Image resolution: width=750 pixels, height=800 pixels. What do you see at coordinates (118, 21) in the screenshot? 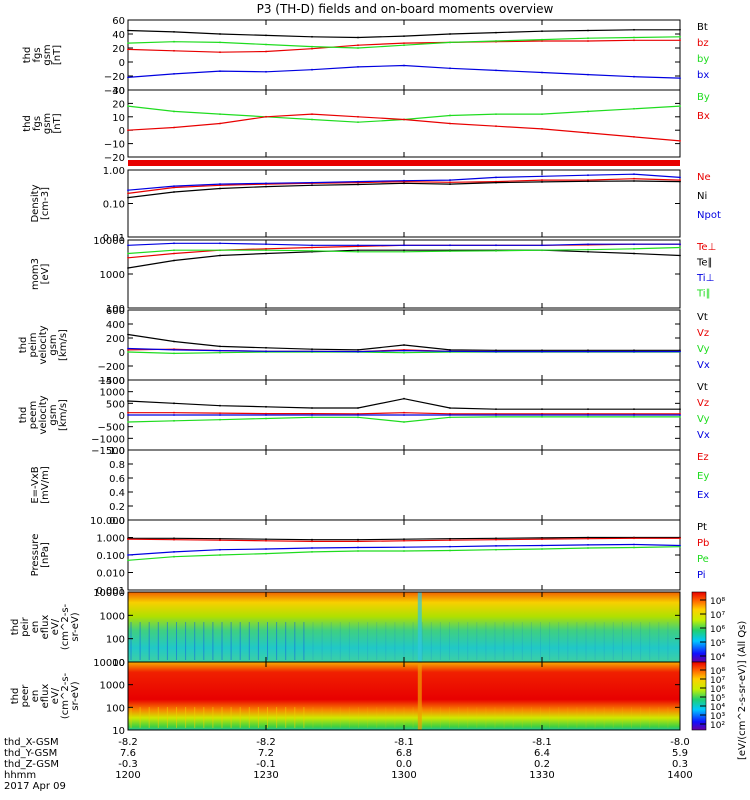
I see `y-tick-label: 60` at bounding box center [118, 21].